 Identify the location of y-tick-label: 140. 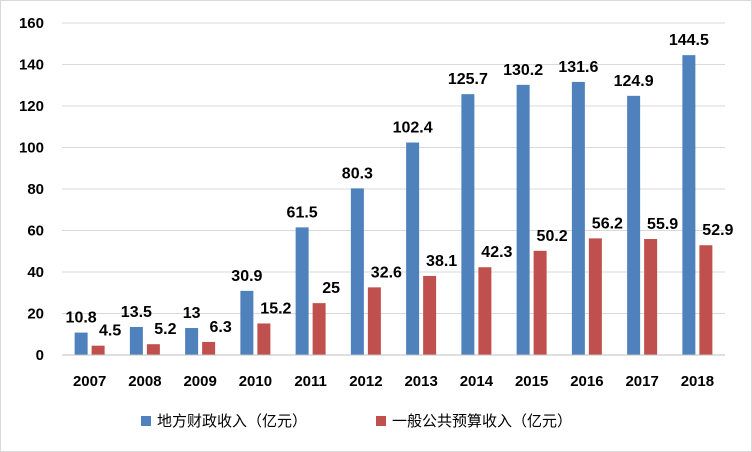
(31, 65).